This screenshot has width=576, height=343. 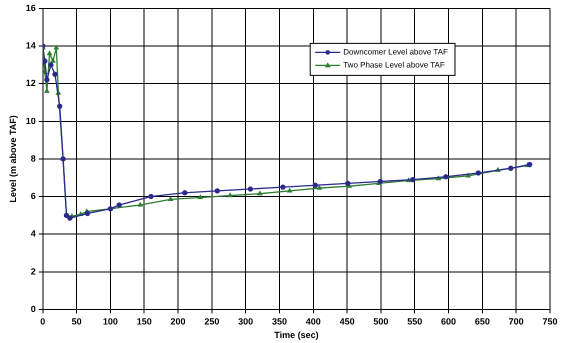 What do you see at coordinates (246, 321) in the screenshot?
I see `x-tick-label: 300` at bounding box center [246, 321].